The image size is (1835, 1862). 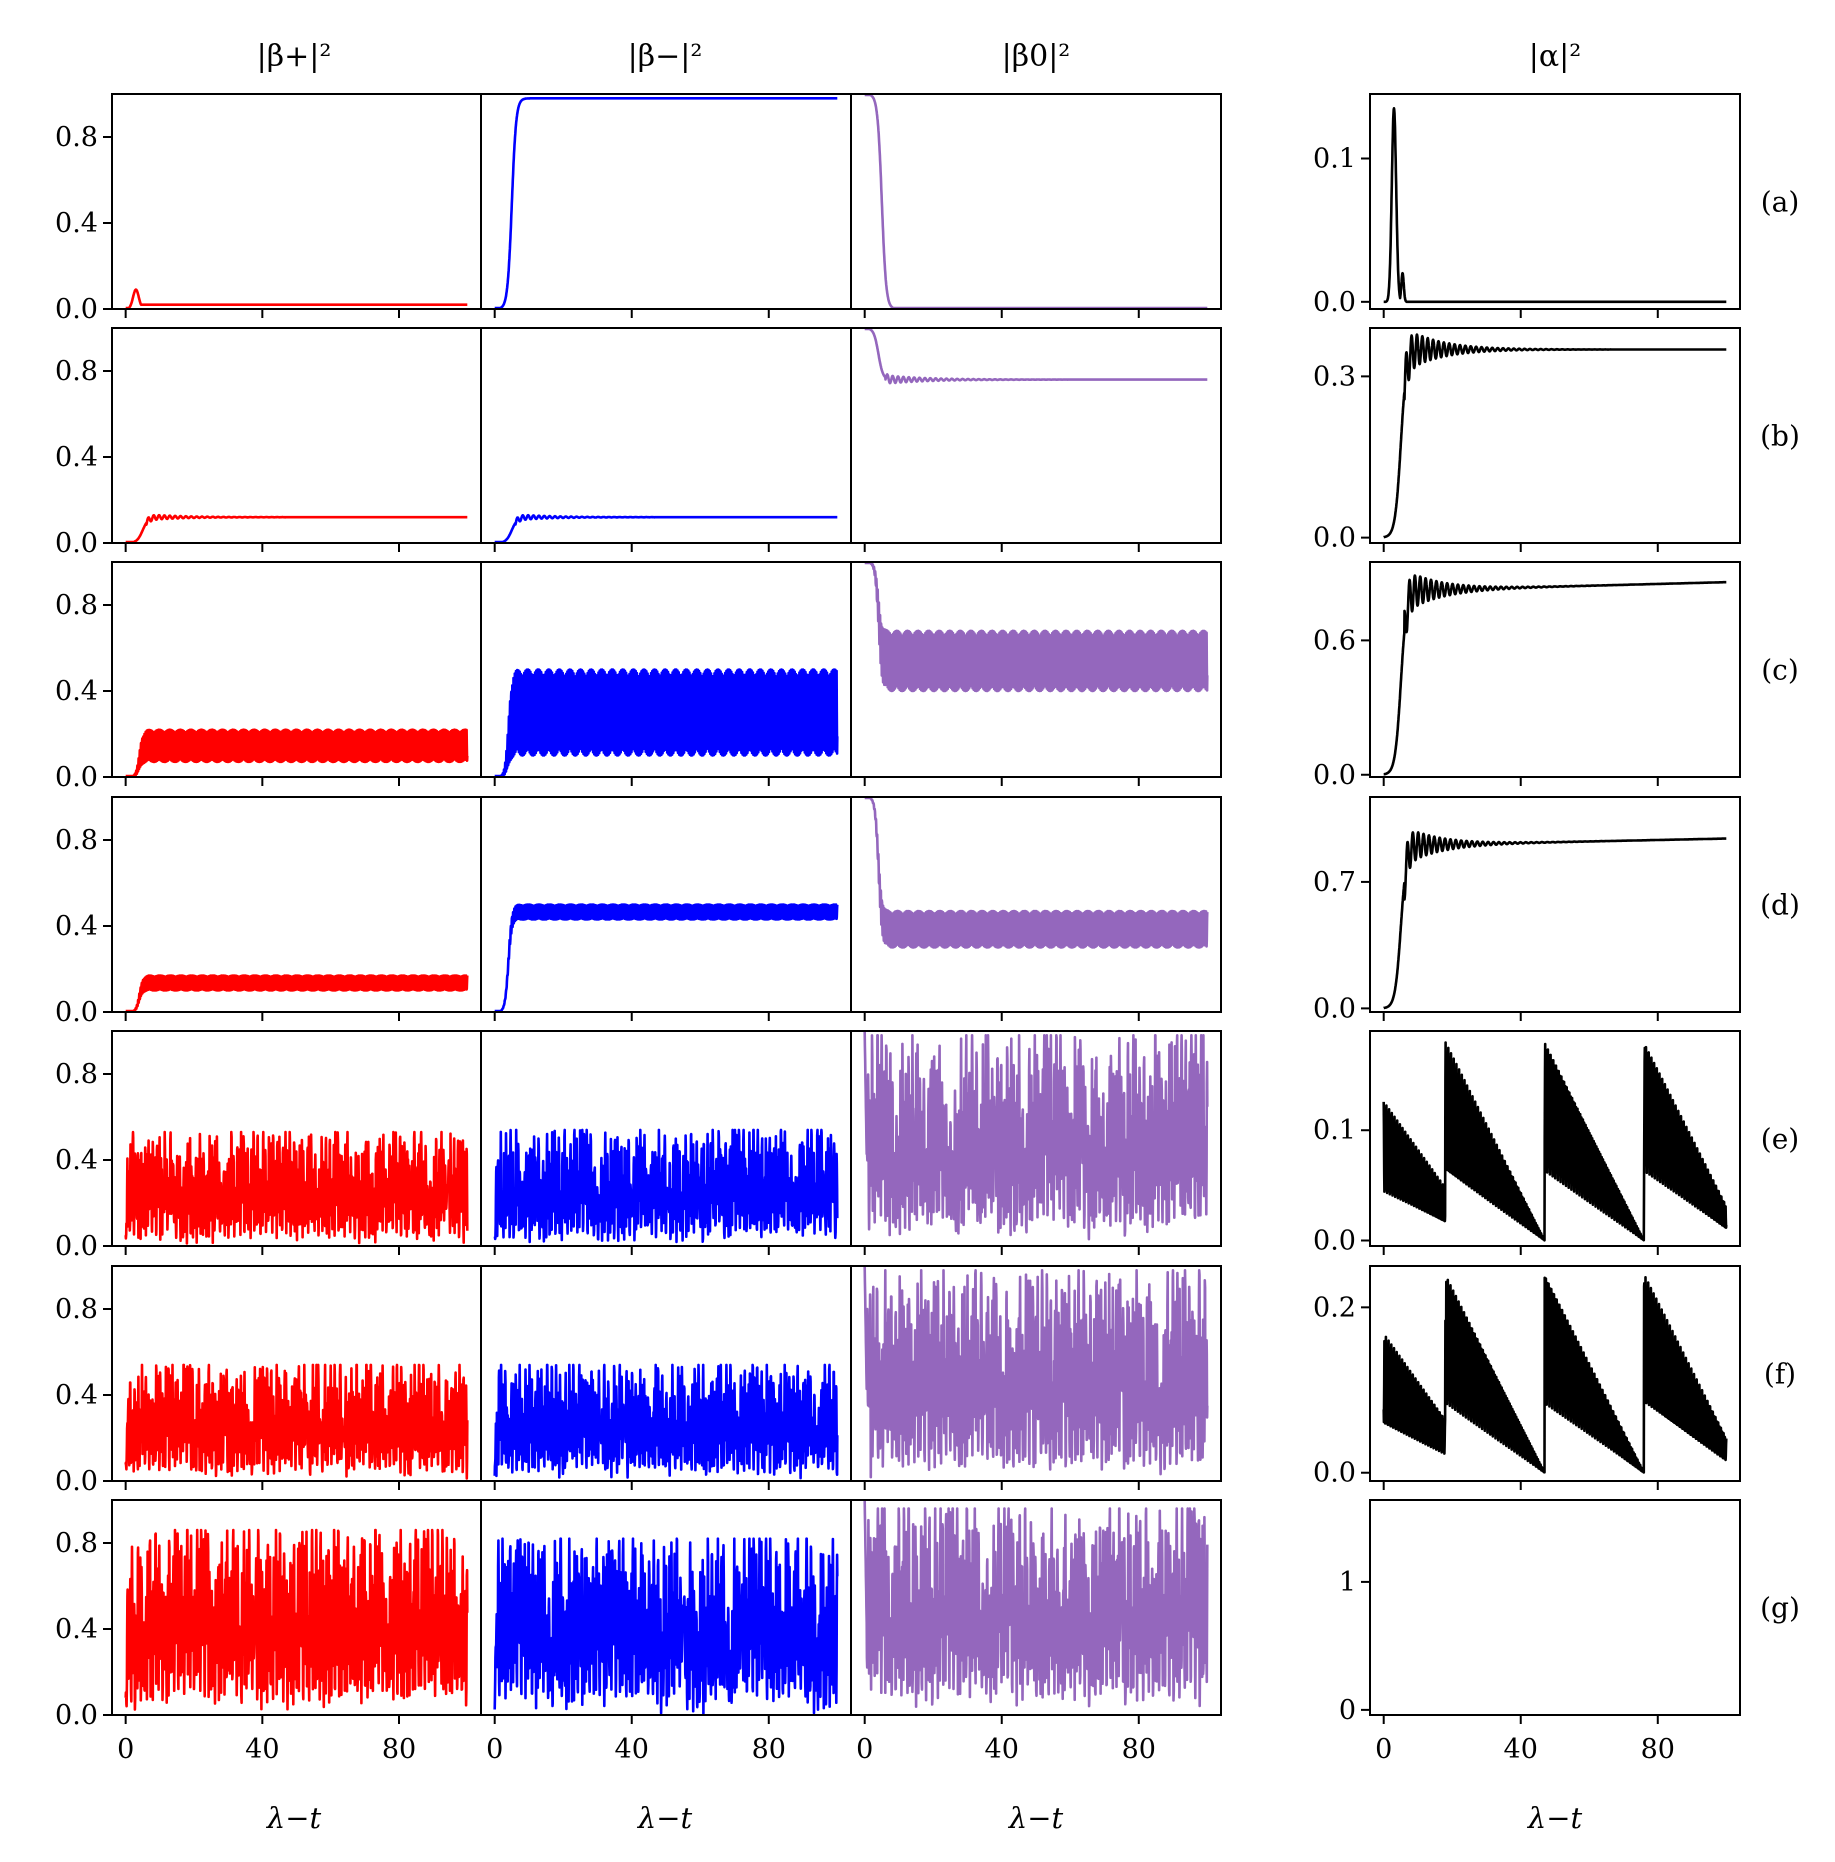 I want to click on column-title-beta-minus: |β−|², so click(x=665, y=56).